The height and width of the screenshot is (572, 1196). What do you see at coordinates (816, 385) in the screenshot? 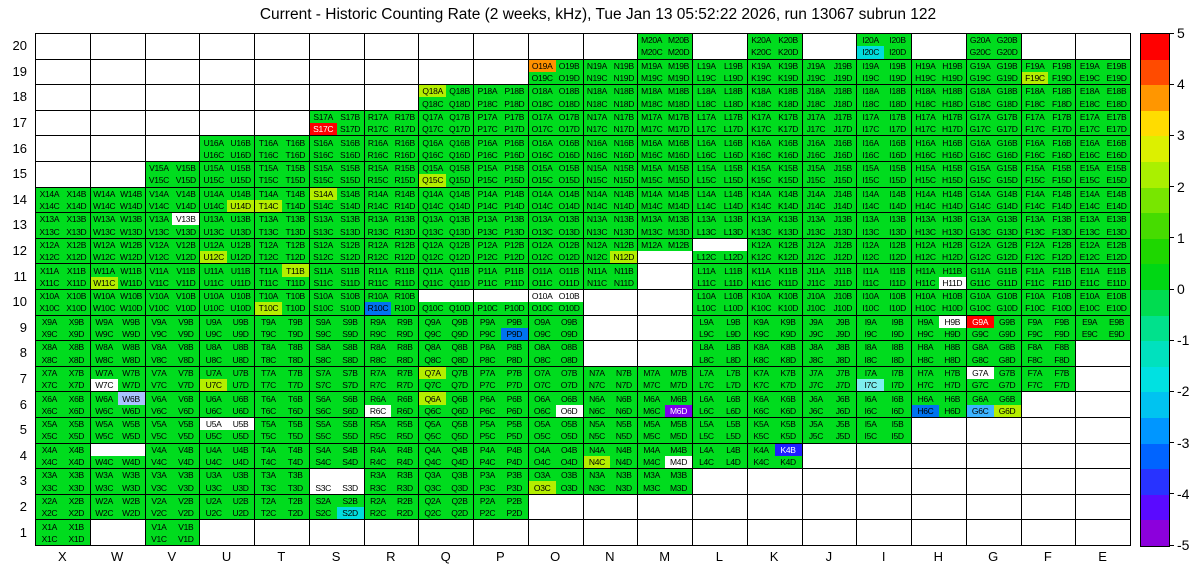
I see `channel-J7C: J7C` at bounding box center [816, 385].